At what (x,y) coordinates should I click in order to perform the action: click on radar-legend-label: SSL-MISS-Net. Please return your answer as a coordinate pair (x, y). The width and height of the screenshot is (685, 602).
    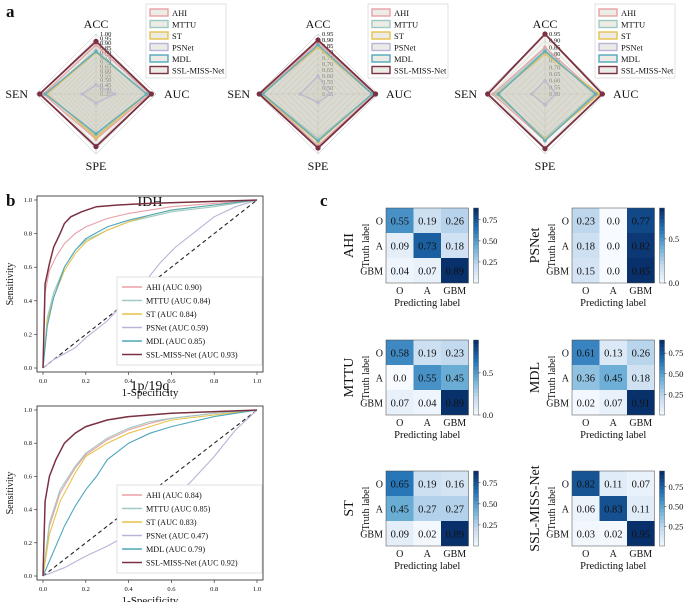
    Looking at the image, I should click on (647, 71).